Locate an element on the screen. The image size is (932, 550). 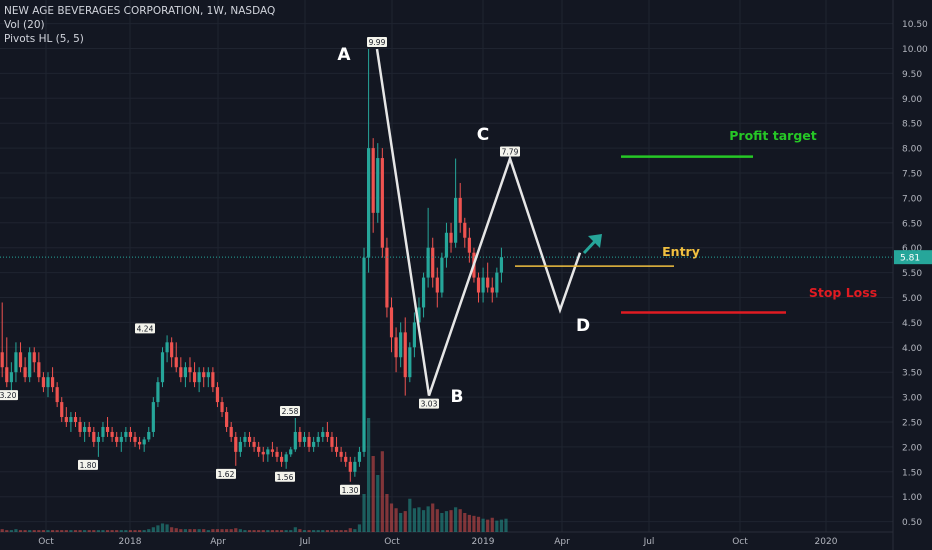
pivot-label: 1.62 is located at coordinates (226, 474).